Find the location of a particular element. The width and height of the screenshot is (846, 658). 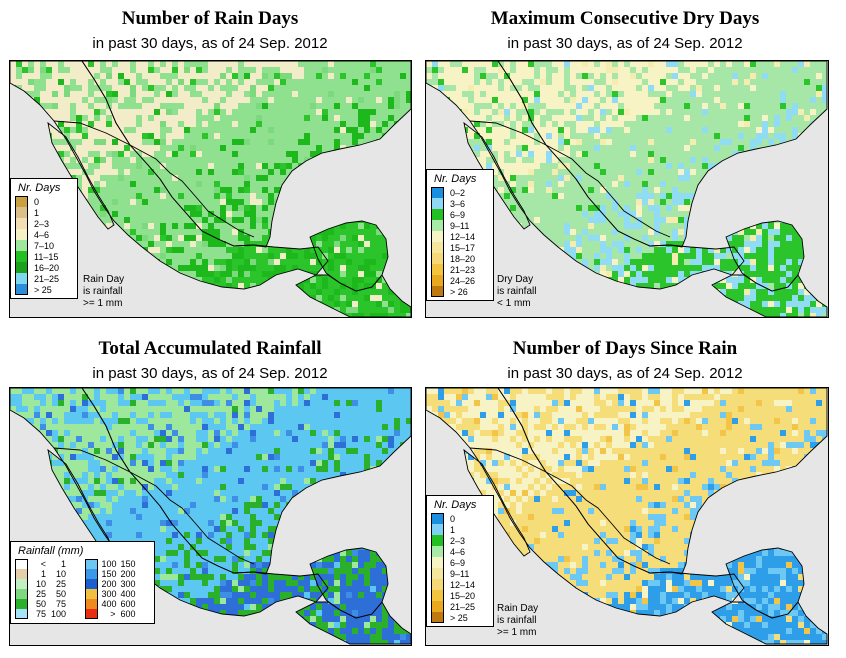

legend-rain-days: Nr. Days 0 1 2–3 4–6 7–10 11–15 16–20 21–25 > 25 is located at coordinates (44, 238).